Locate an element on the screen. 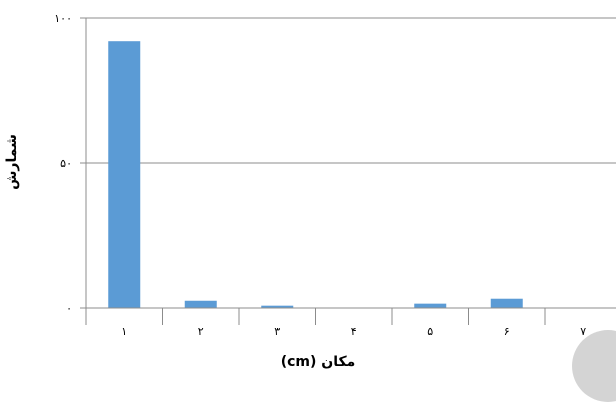 The image size is (616, 402). y-axis-title: شمارش is located at coordinates (12, 162).